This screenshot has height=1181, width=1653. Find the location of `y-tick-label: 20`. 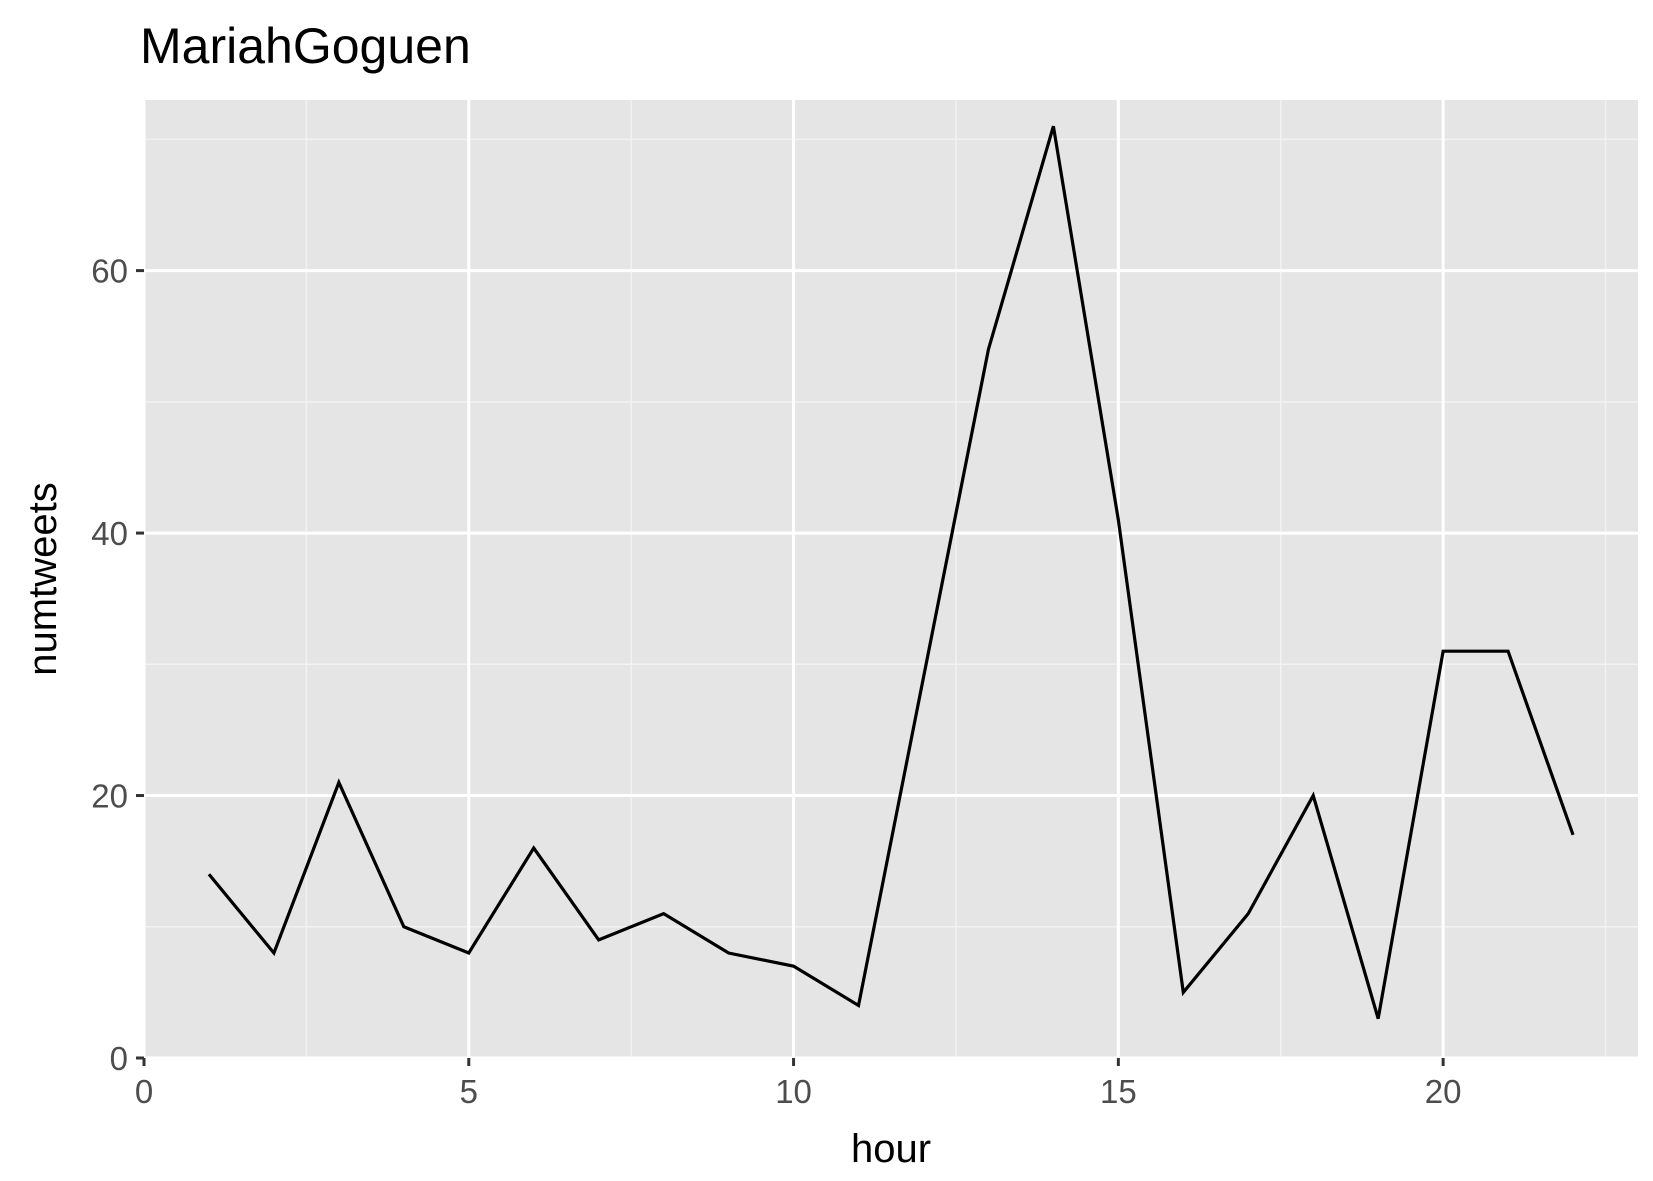

y-tick-label: 20 is located at coordinates (109, 796).